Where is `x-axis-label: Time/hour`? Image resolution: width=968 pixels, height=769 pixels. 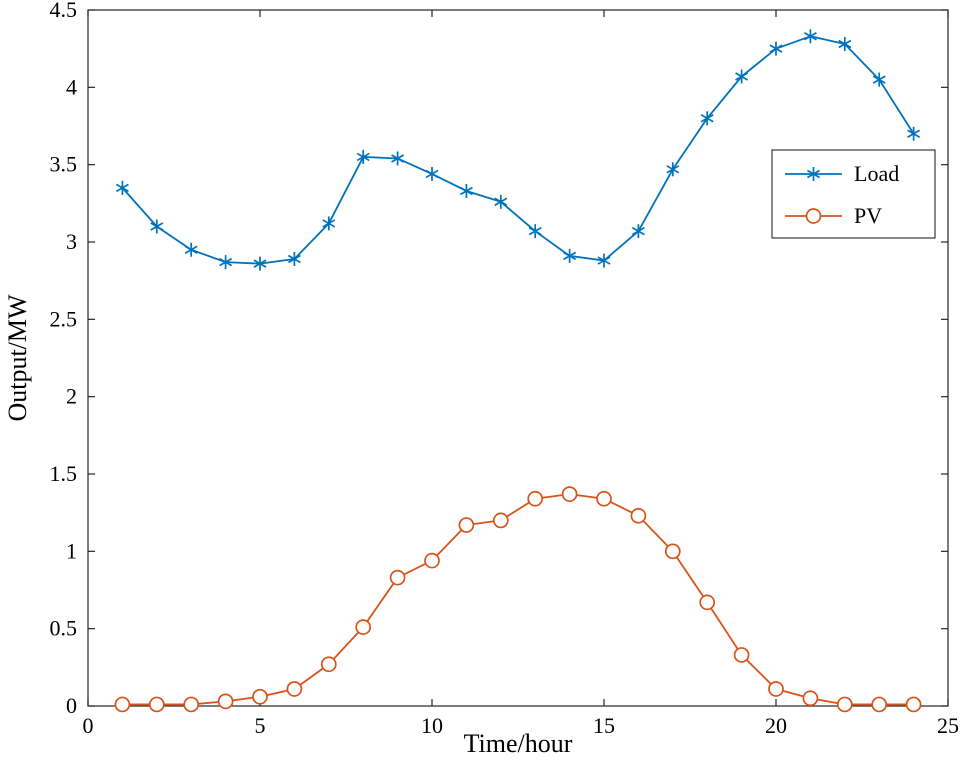
x-axis-label: Time/hour is located at coordinates (518, 743).